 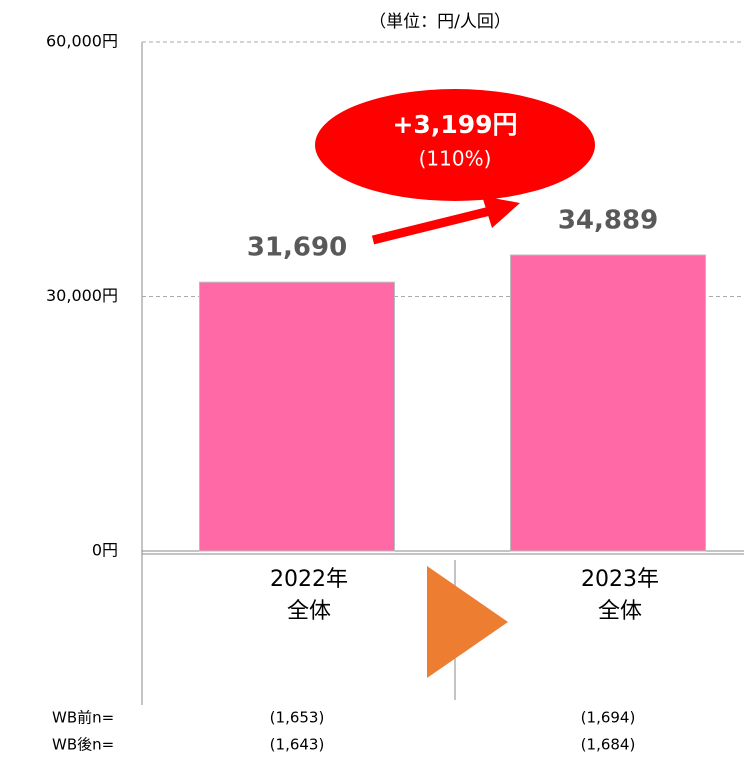 I want to click on sample-label: WB後n=, so click(x=83, y=745).